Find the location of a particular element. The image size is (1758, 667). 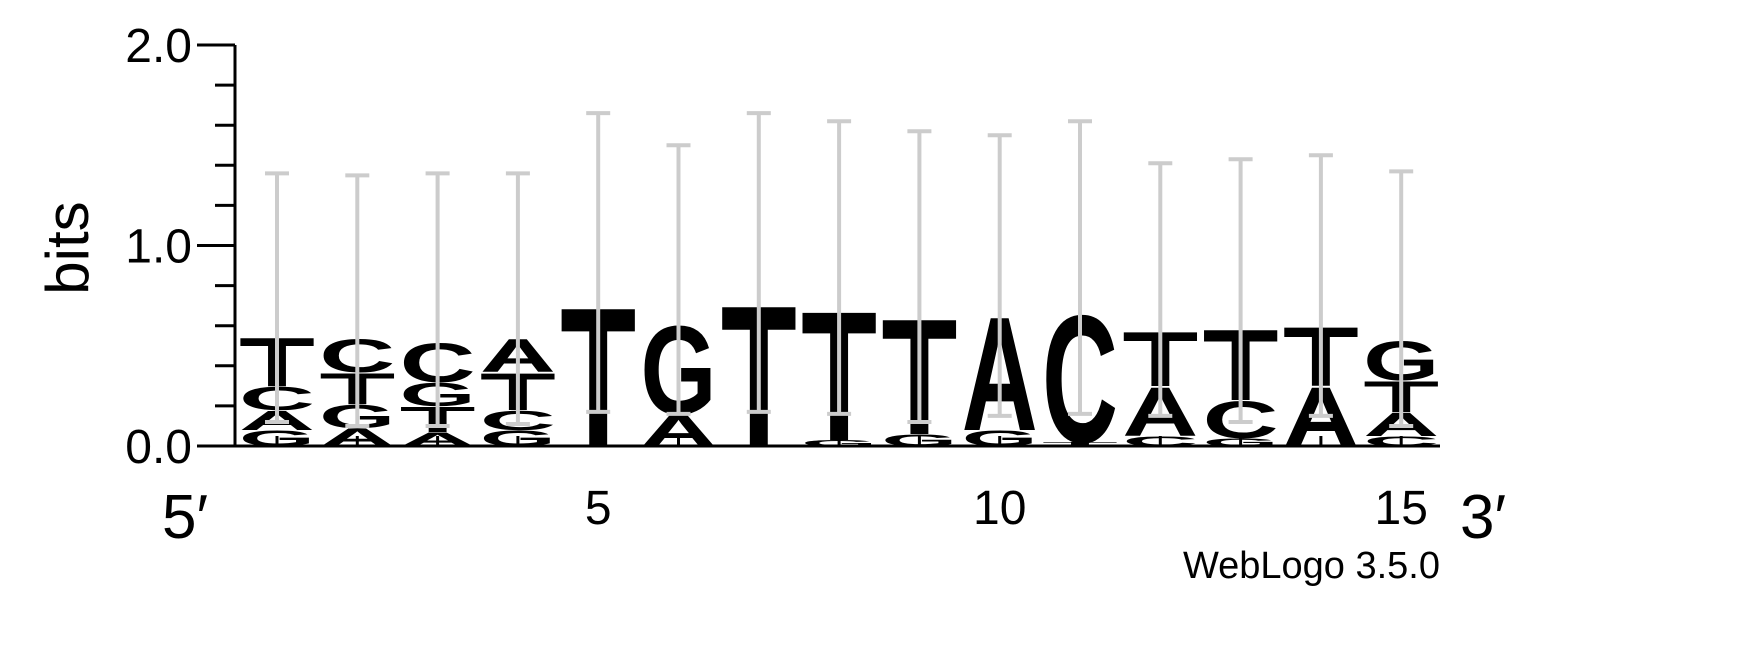

x-ticks: 5 10 15 is located at coordinates (851, 485).